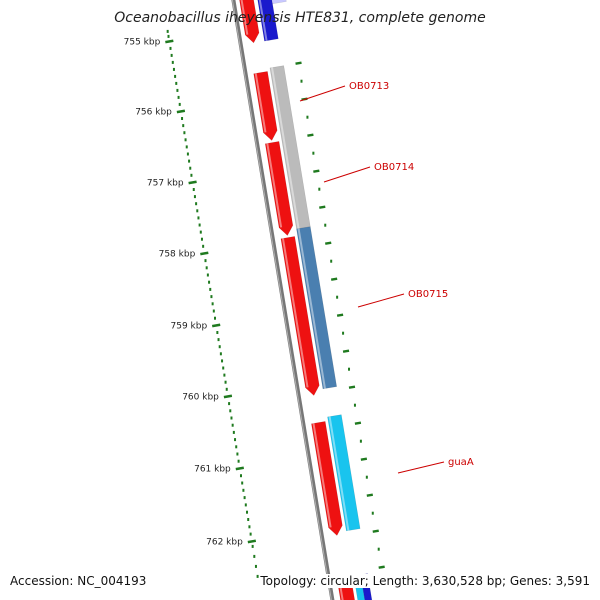  I want to click on gene-label-ob0714: OB0714, so click(394, 167).